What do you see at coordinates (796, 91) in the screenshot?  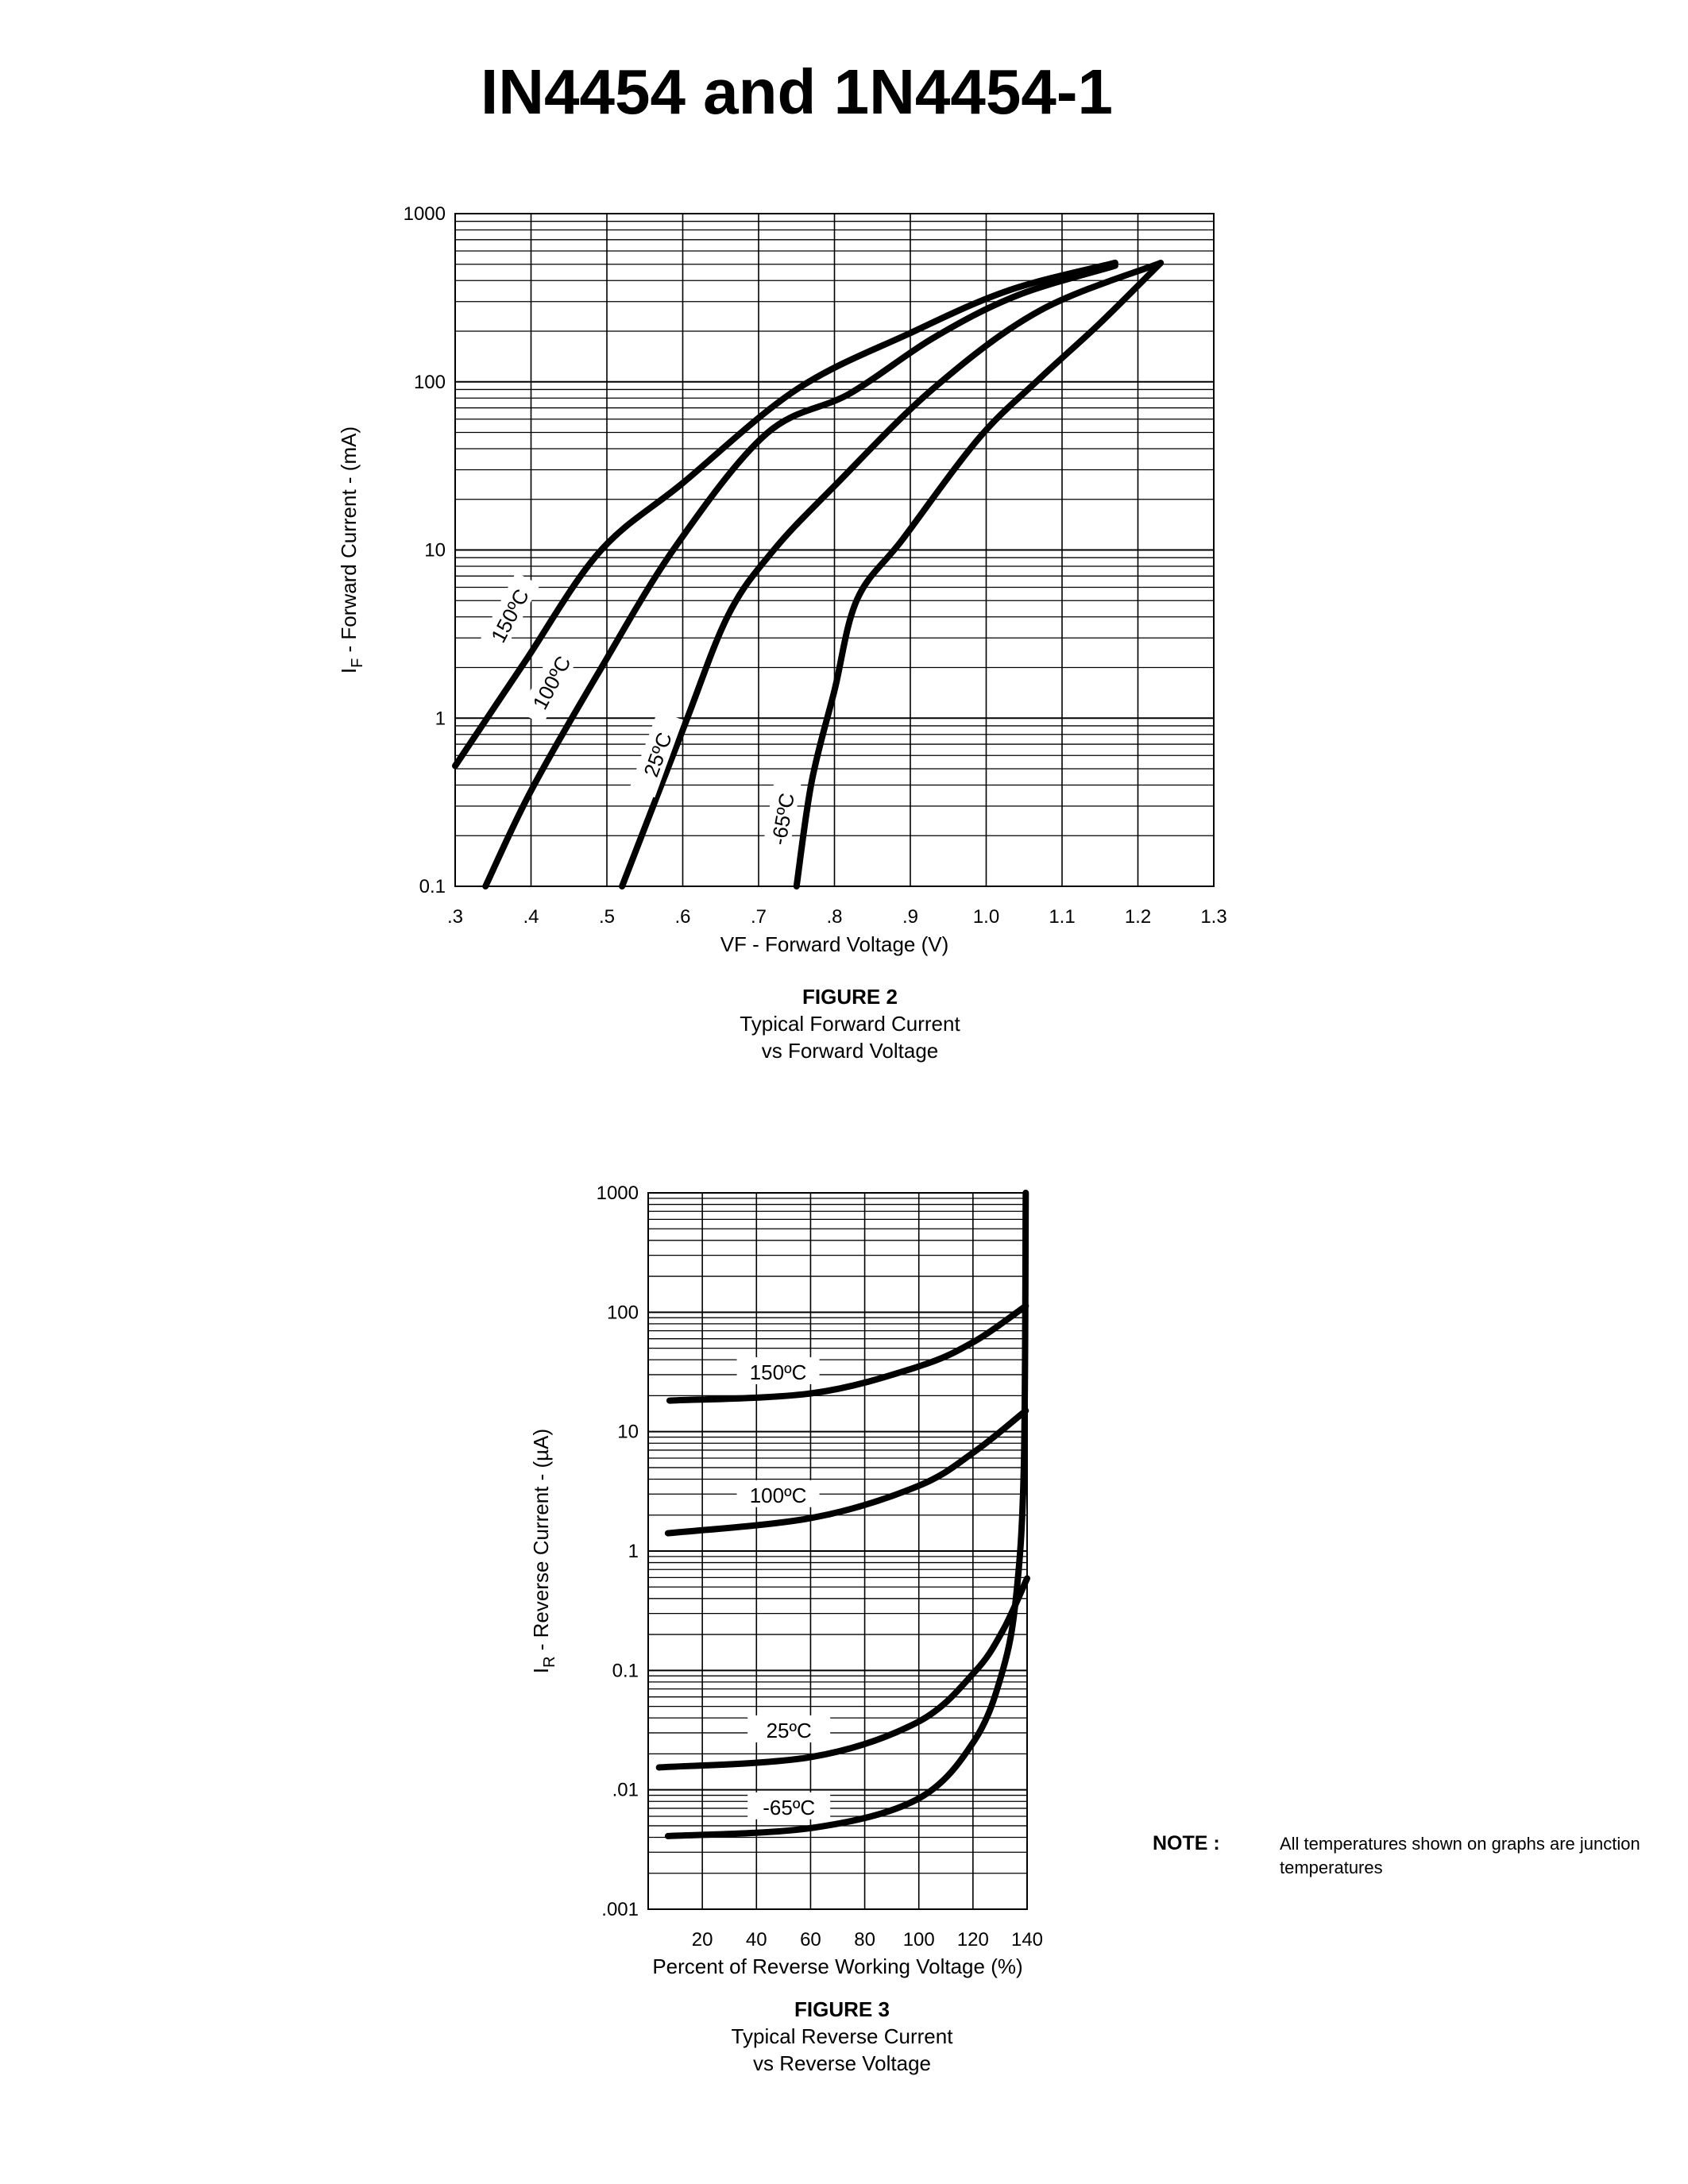 I see `page-title: IN4454 and 1N4454-1` at bounding box center [796, 91].